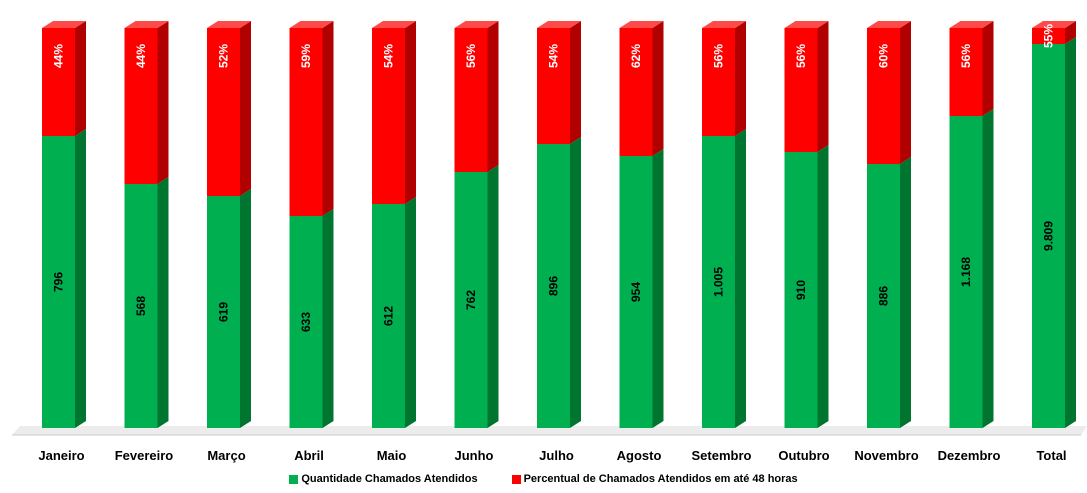  Describe the element at coordinates (554, 286) in the screenshot. I see `green-value-label: 896` at that location.